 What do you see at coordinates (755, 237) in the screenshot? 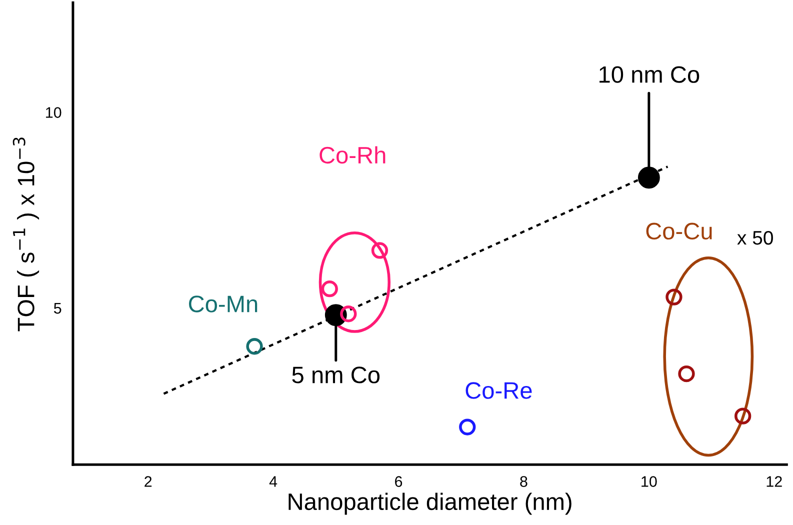
I see `annotation: x 50` at bounding box center [755, 237].